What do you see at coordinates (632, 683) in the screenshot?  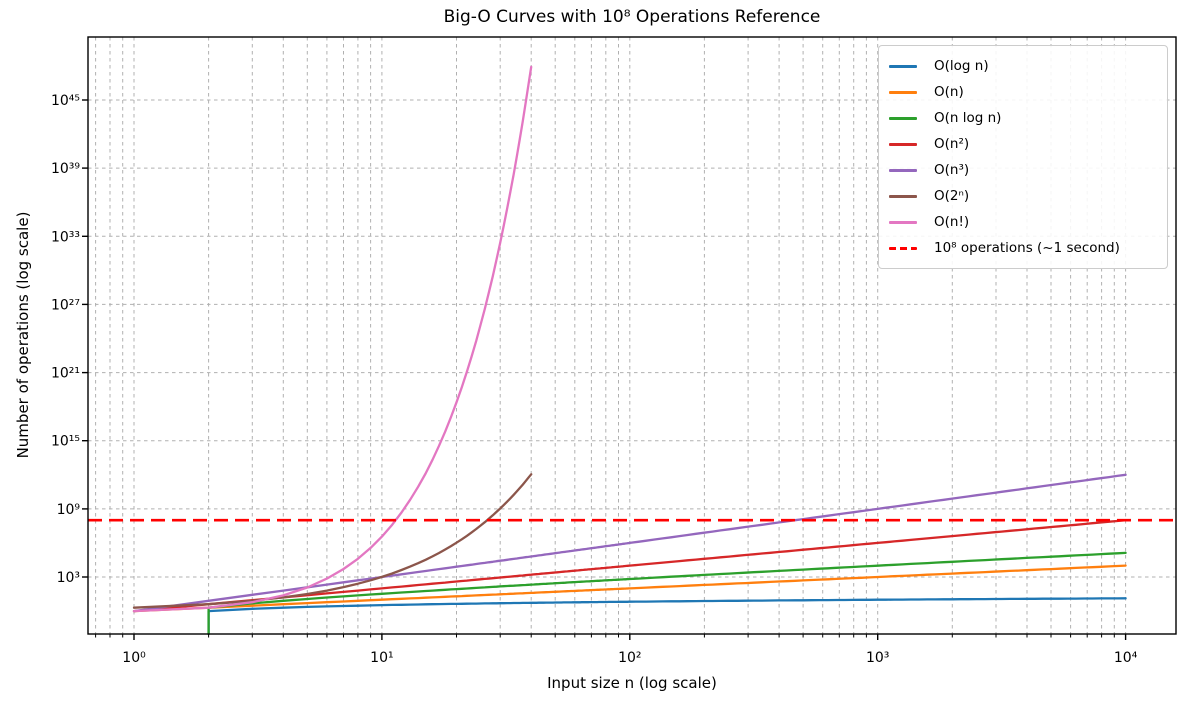 I see `x-axis-label: Input size n (log scale)` at bounding box center [632, 683].